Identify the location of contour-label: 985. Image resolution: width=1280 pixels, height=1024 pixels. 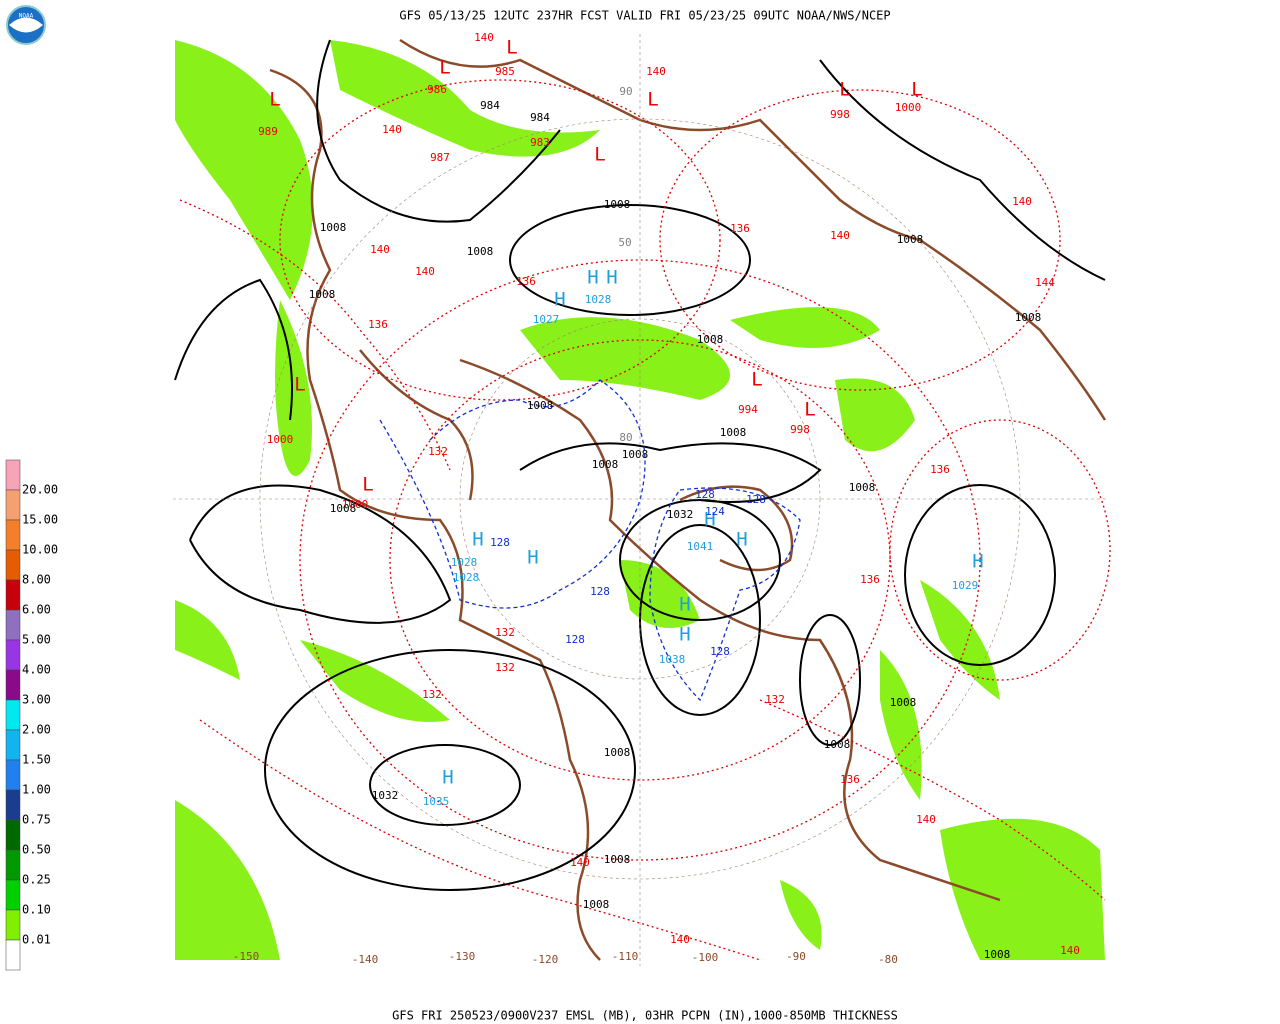
(505, 71).